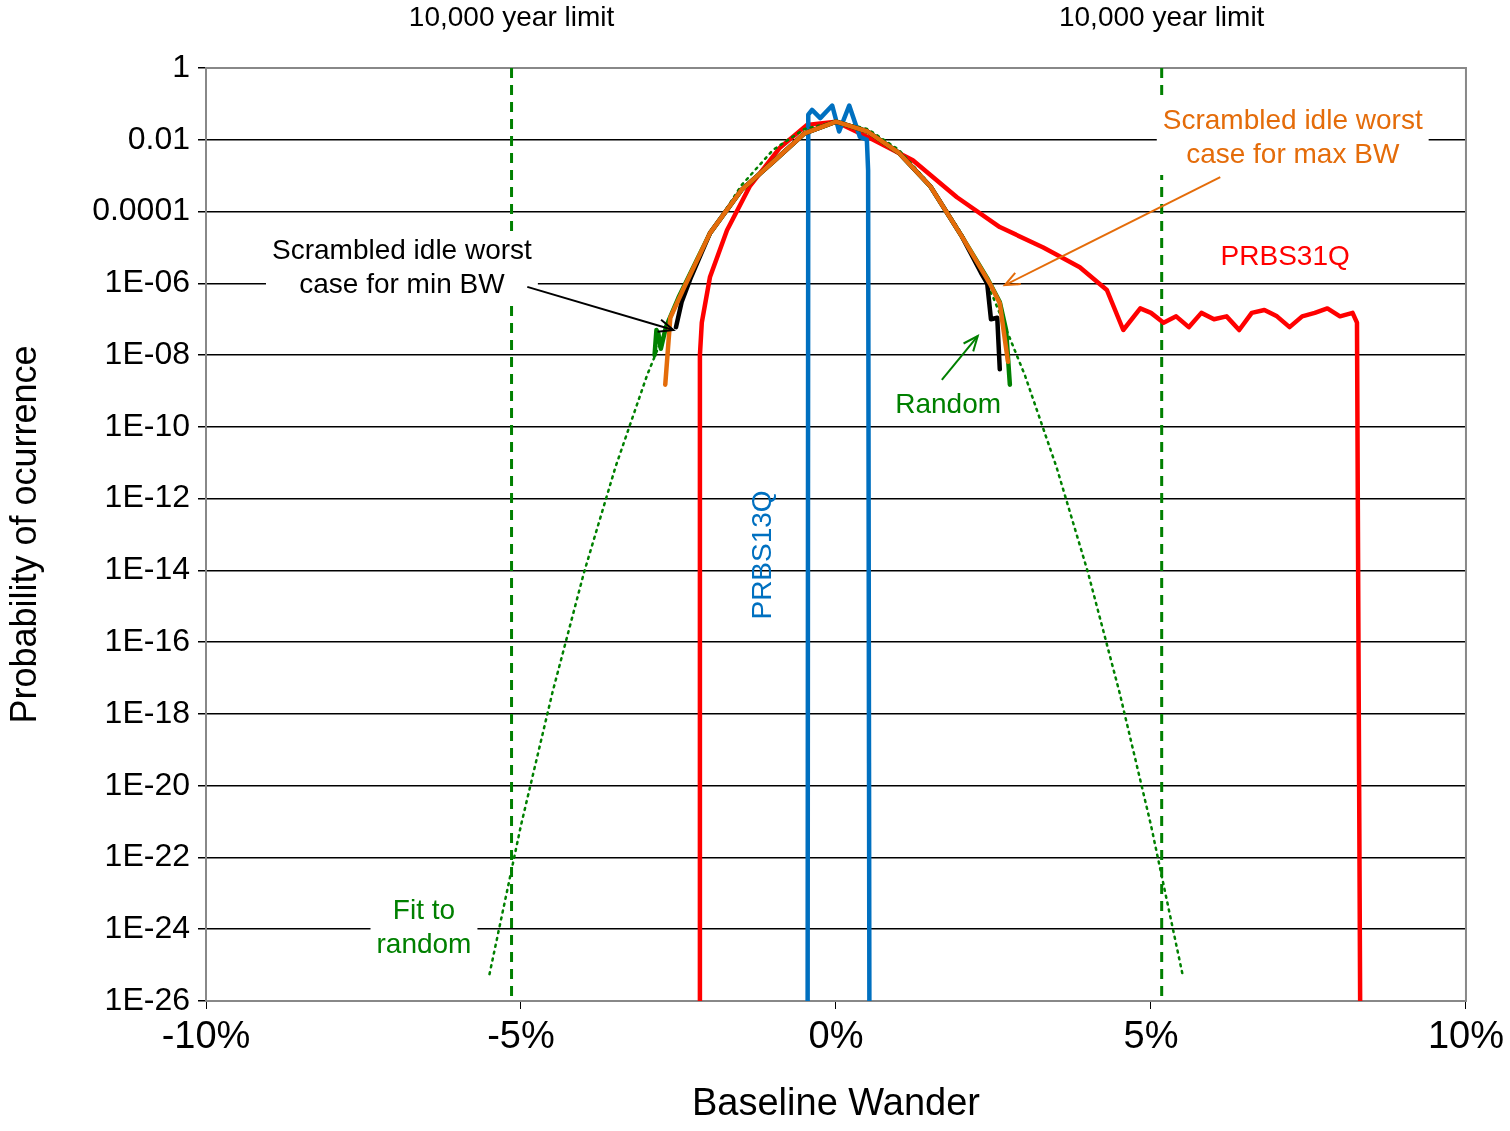 This screenshot has width=1510, height=1131. I want to click on x-tick-label: 5%, so click(1151, 1035).